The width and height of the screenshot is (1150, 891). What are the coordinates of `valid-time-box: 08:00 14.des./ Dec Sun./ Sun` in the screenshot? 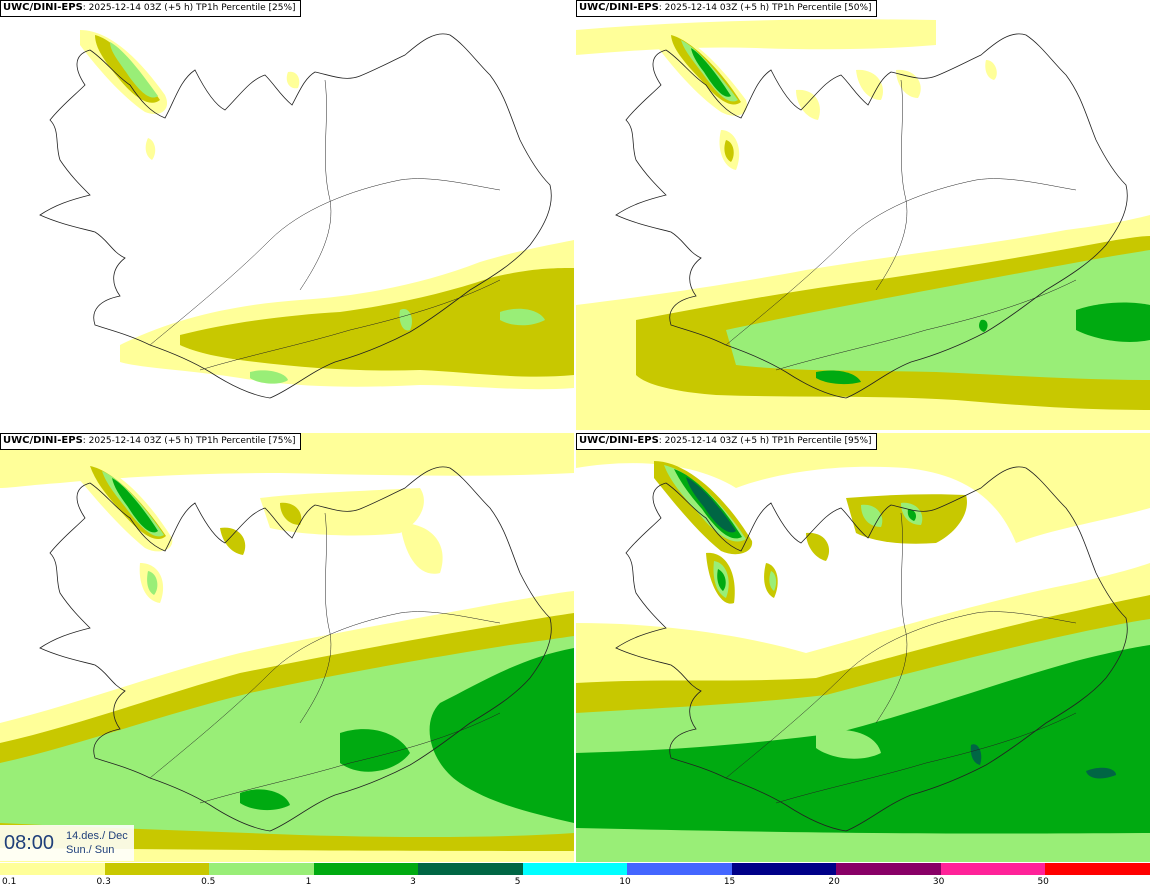 It's located at (67, 843).